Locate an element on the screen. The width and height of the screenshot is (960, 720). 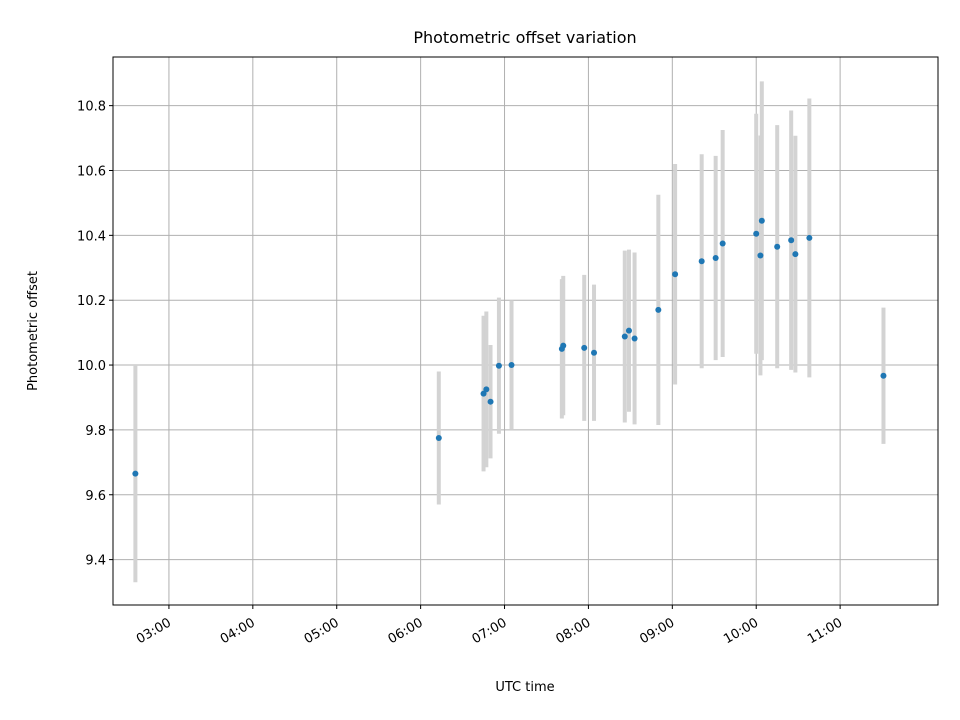
y-axis: 9.4 9.6 9.8 10.0 10.2 10.4 10.6 10.8 is located at coordinates (95, 334).